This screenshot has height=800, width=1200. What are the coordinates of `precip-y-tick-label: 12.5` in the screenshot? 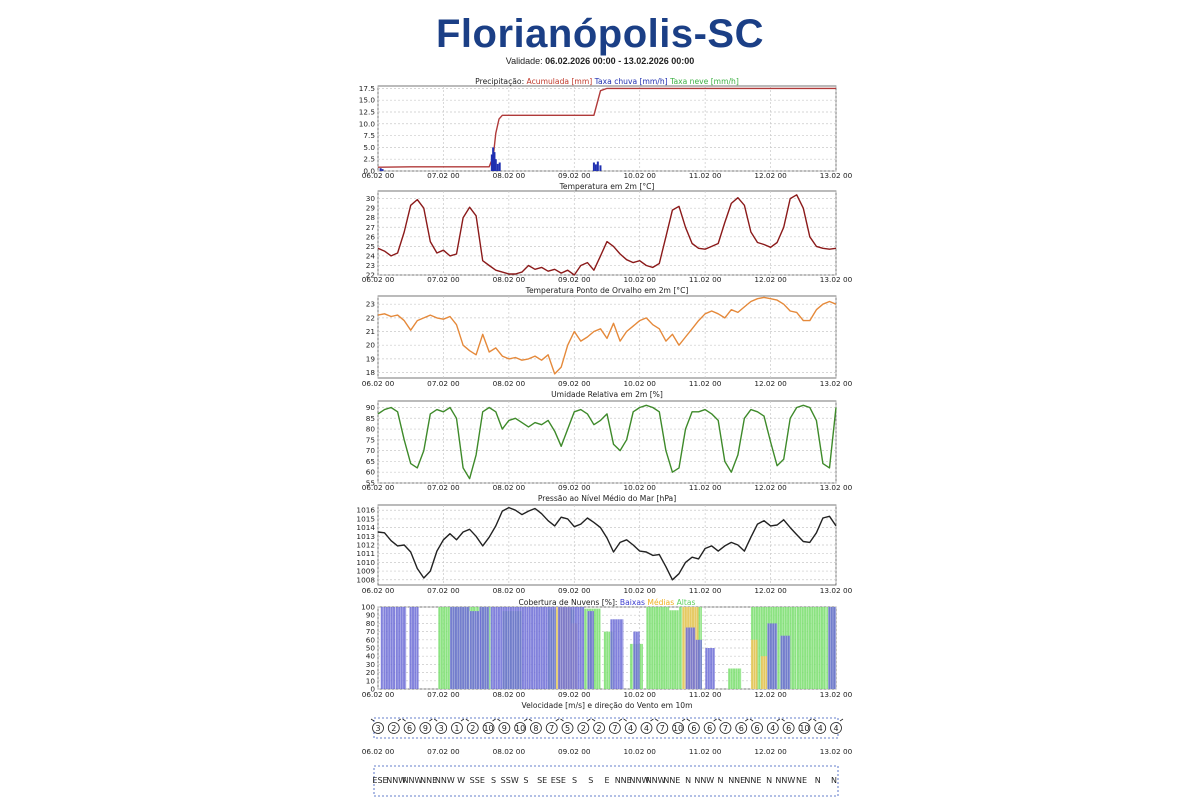 It's located at (367, 111).